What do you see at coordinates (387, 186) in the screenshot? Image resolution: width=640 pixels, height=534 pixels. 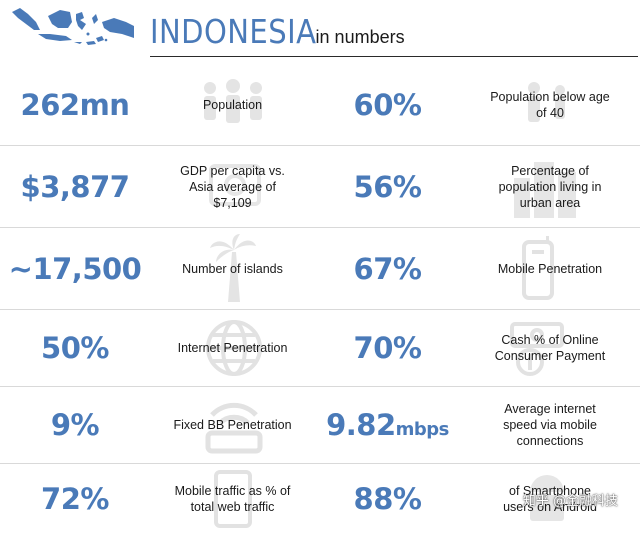 I see `stat-value: 56%` at bounding box center [387, 186].